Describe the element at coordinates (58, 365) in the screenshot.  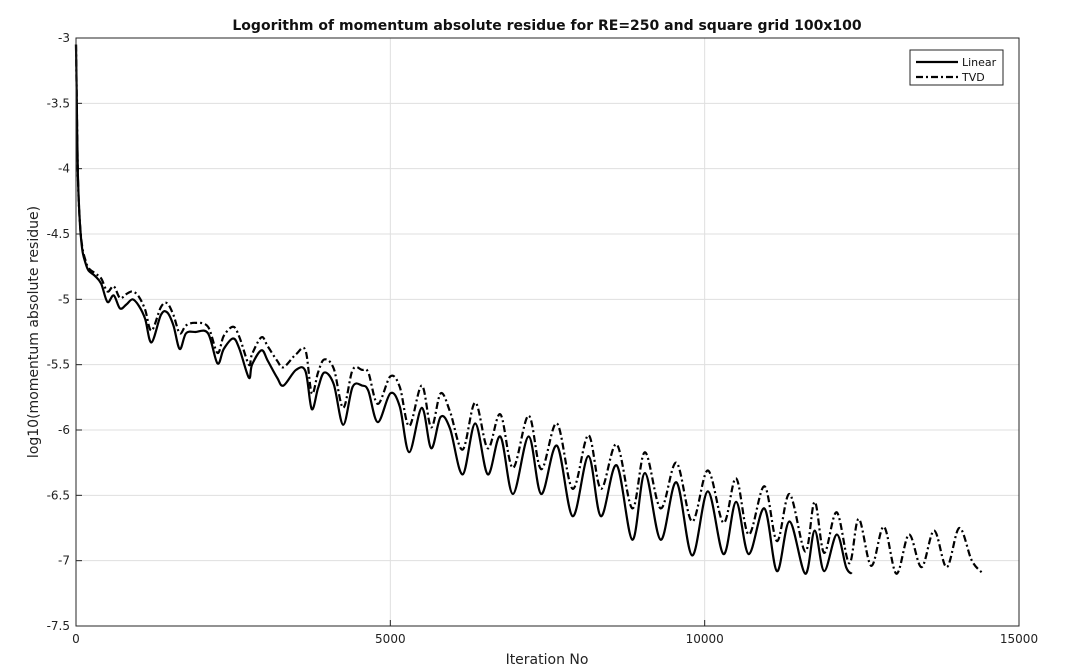
I see `y-tick-label: -5.5` at that location.